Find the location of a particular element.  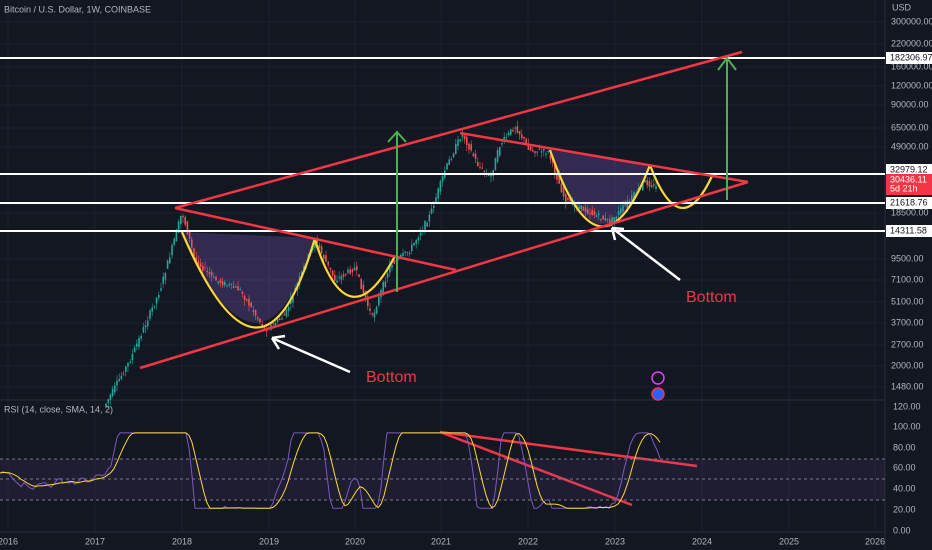

time-label: 2018 is located at coordinates (182, 541).